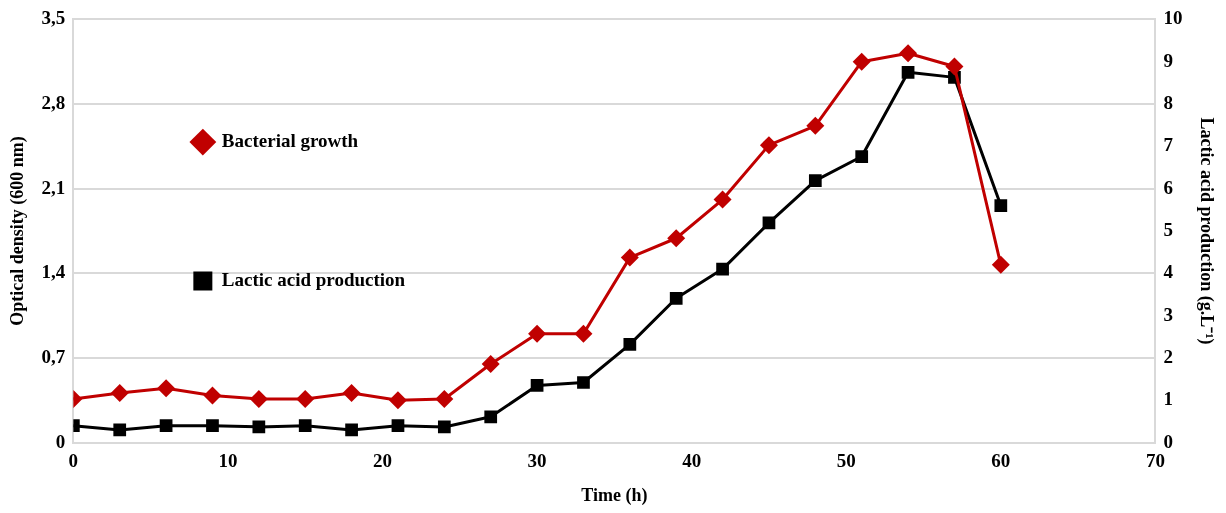 This screenshot has width=1226, height=513. What do you see at coordinates (1168, 272) in the screenshot?
I see `y2-tick-label: 4` at bounding box center [1168, 272].